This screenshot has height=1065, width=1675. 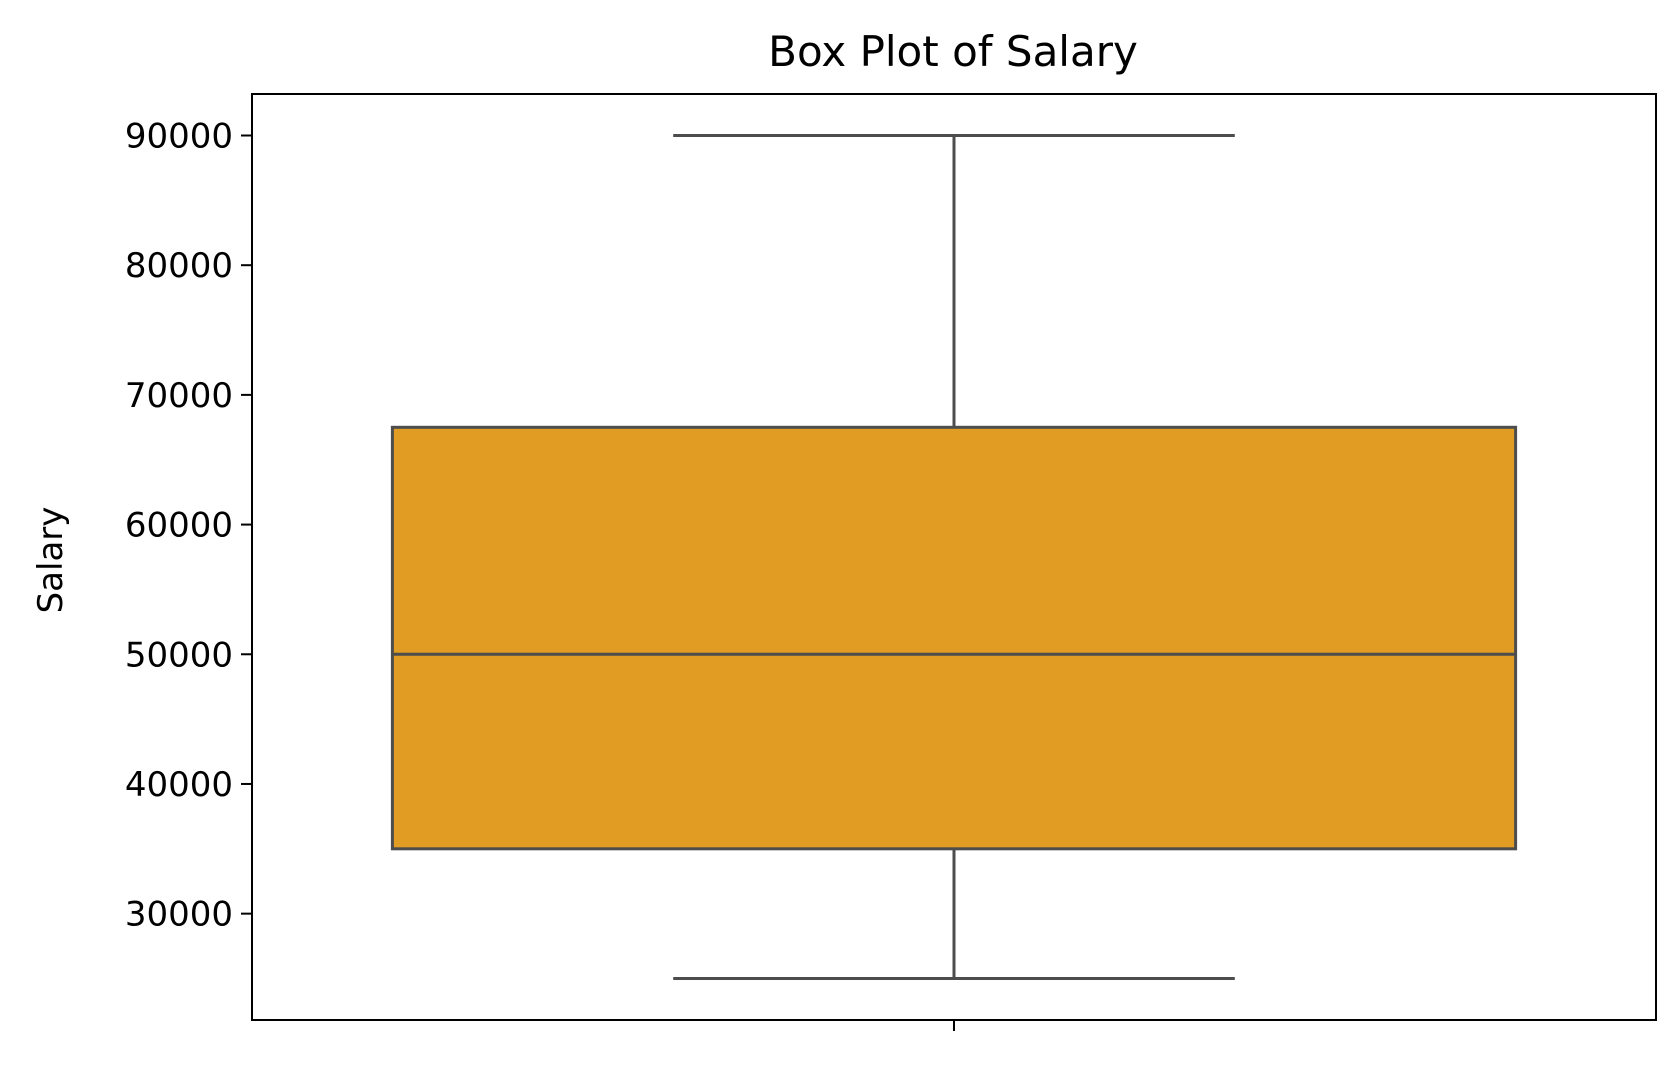 What do you see at coordinates (179, 526) in the screenshot?
I see `y-tick-label: 60000` at bounding box center [179, 526].